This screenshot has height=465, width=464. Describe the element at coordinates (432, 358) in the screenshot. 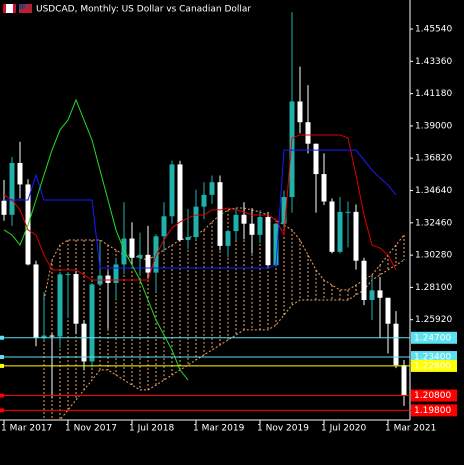

I see `level-label: 1.23400` at that location.